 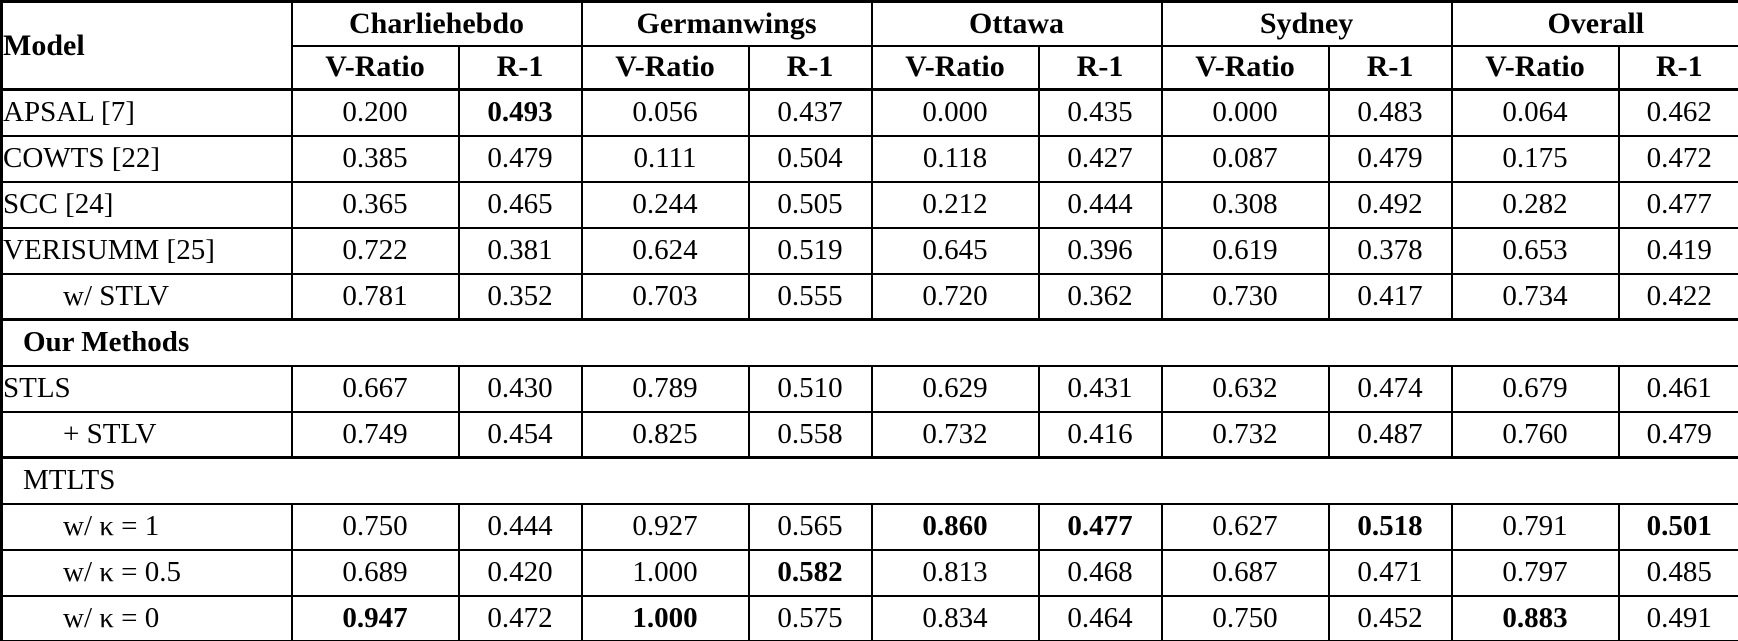 What do you see at coordinates (520, 434) in the screenshot?
I see `metric-value-cell: 0.454` at bounding box center [520, 434].